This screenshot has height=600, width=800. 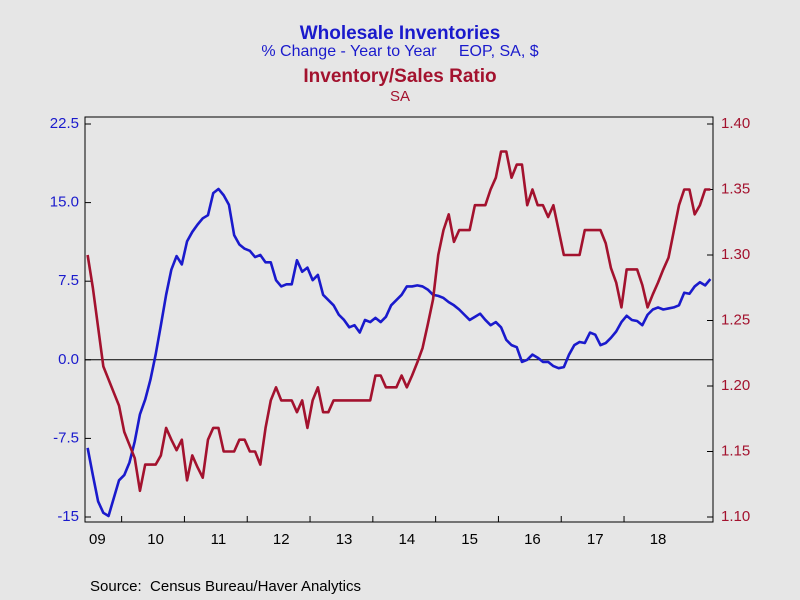 What do you see at coordinates (66, 437) in the screenshot?
I see `y-tick-label: -7.5` at bounding box center [66, 437].